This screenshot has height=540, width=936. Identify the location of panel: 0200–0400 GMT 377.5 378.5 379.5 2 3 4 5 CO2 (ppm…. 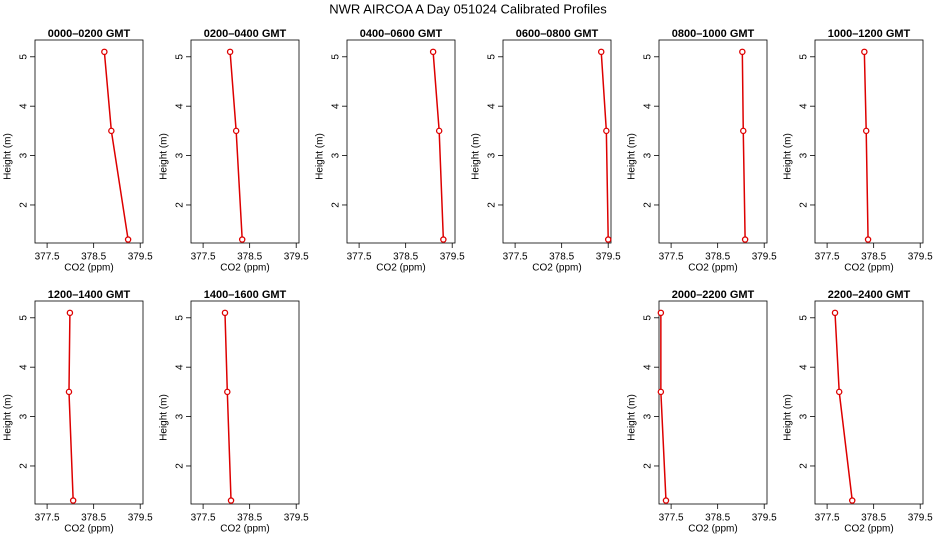
(234, 151).